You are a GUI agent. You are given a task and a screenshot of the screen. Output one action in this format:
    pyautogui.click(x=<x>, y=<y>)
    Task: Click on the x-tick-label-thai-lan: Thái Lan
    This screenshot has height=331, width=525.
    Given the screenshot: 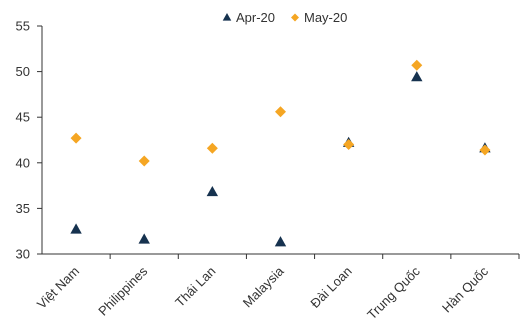 What is the action you would take?
    pyautogui.click(x=195, y=287)
    